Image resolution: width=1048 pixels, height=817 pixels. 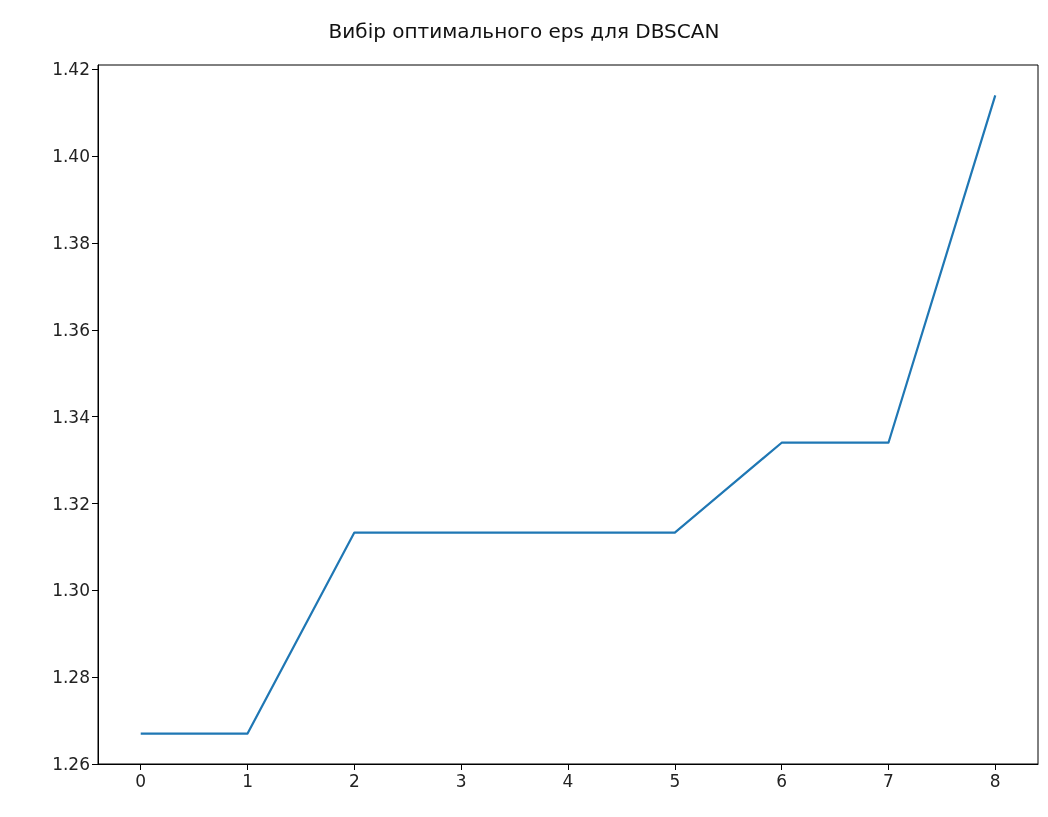 I want to click on x-tick-label: 1, so click(x=247, y=780).